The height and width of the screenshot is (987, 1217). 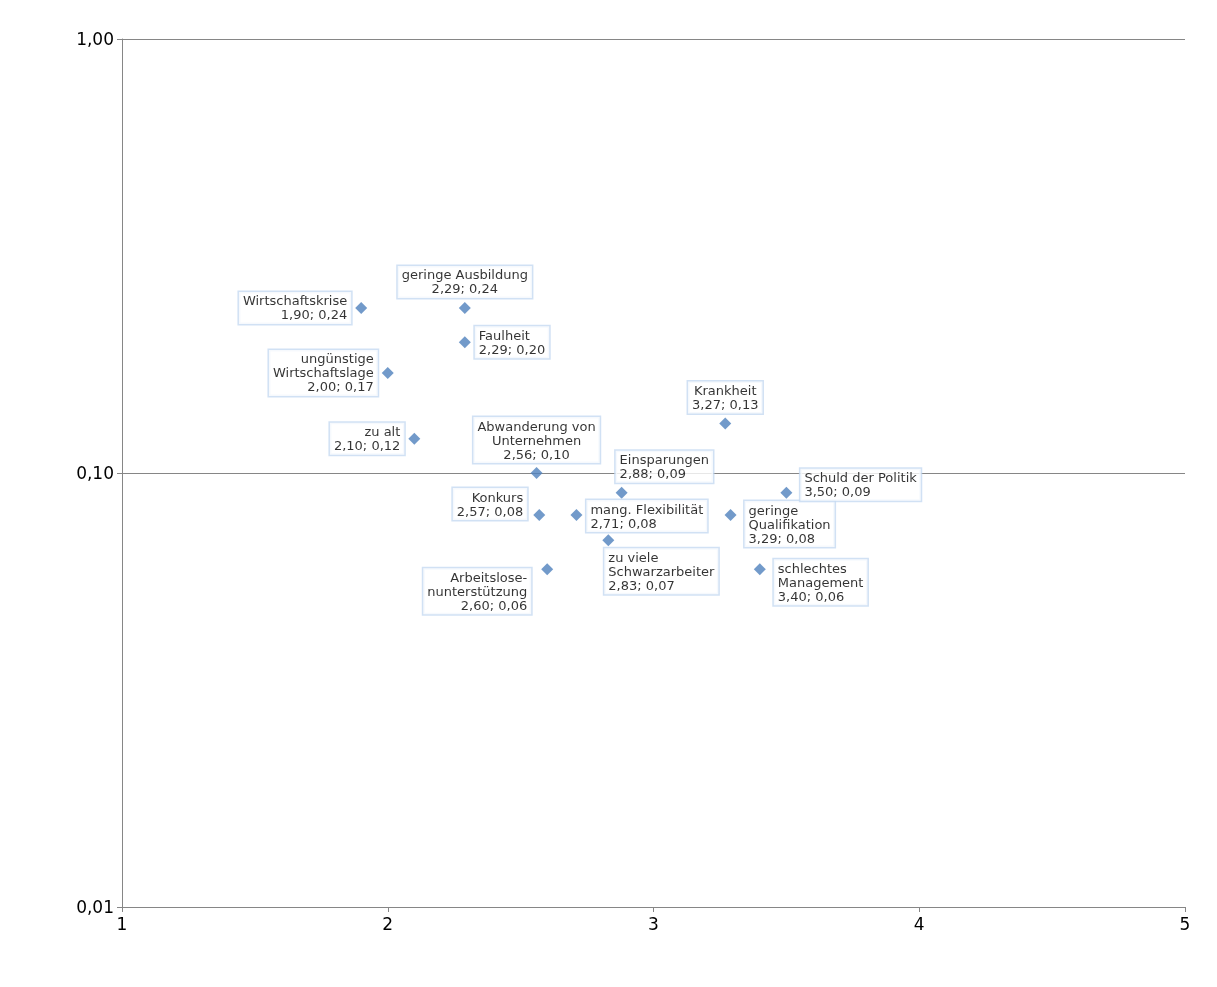 What do you see at coordinates (122, 923) in the screenshot?
I see `x-tick-label: 1` at bounding box center [122, 923].